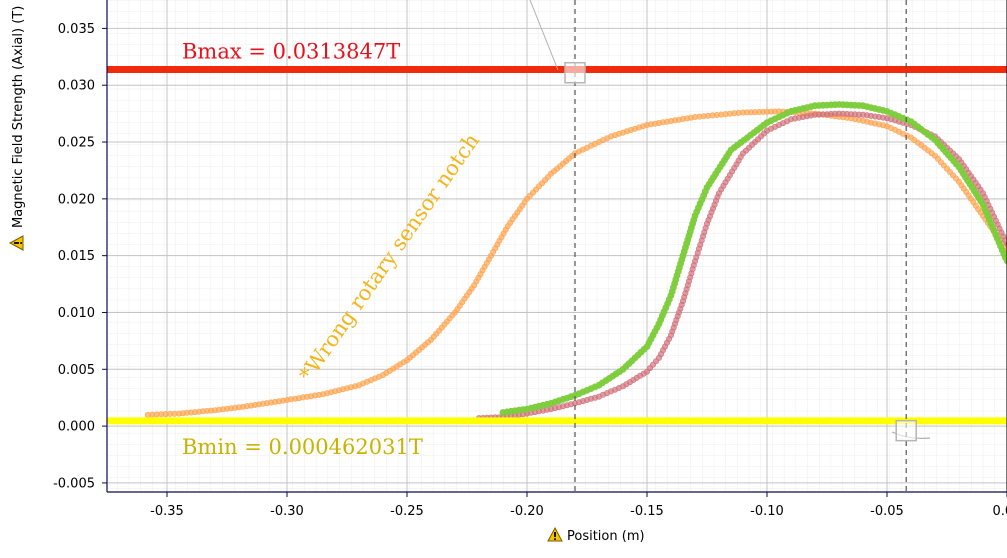 The width and height of the screenshot is (1007, 558). I want to click on x-tick-label: -0.25, so click(407, 511).